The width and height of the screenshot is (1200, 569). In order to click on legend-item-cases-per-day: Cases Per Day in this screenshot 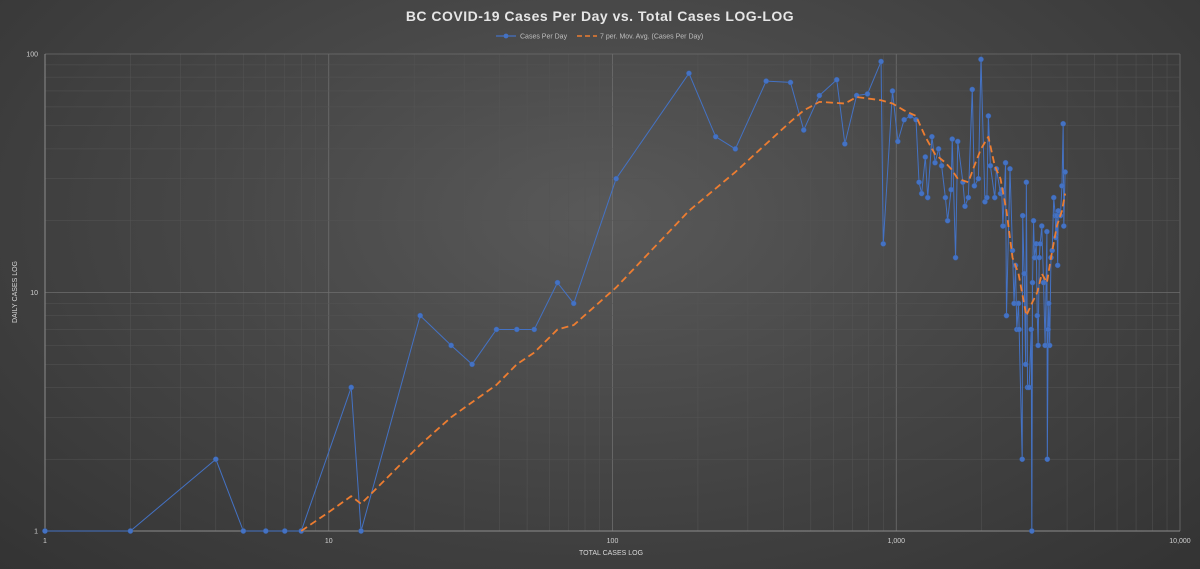, I will do `click(532, 37)`.